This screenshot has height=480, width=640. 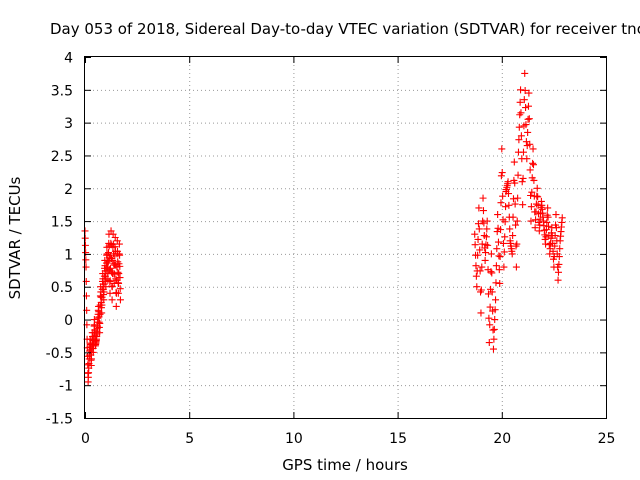 I want to click on y-tick-label: -1.5, so click(x=59, y=420).